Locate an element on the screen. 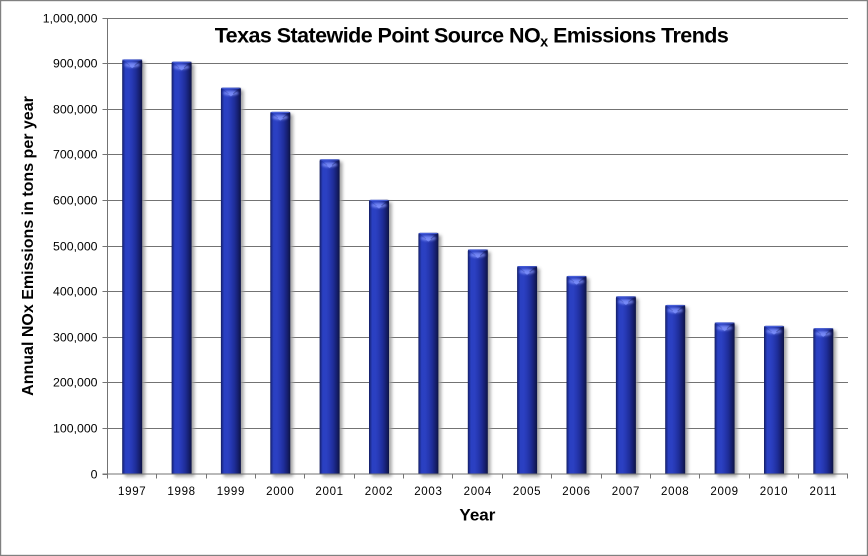  svg-text: 2010 is located at coordinates (774, 492).